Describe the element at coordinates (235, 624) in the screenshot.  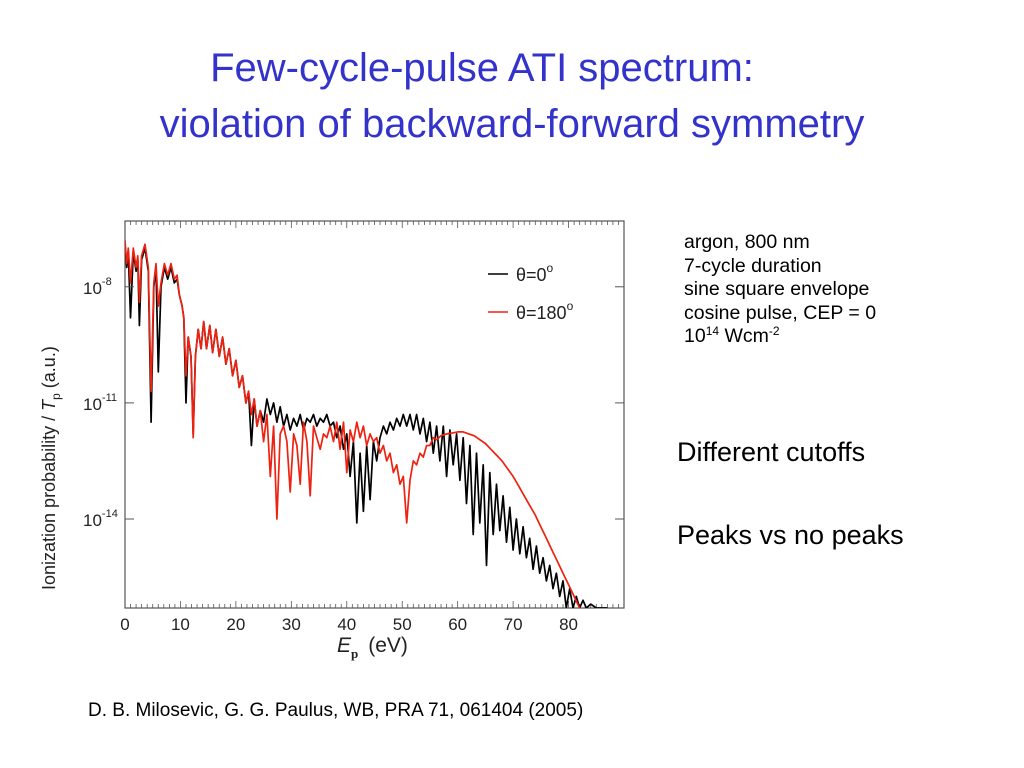
I see `x-tick-label: 20` at that location.